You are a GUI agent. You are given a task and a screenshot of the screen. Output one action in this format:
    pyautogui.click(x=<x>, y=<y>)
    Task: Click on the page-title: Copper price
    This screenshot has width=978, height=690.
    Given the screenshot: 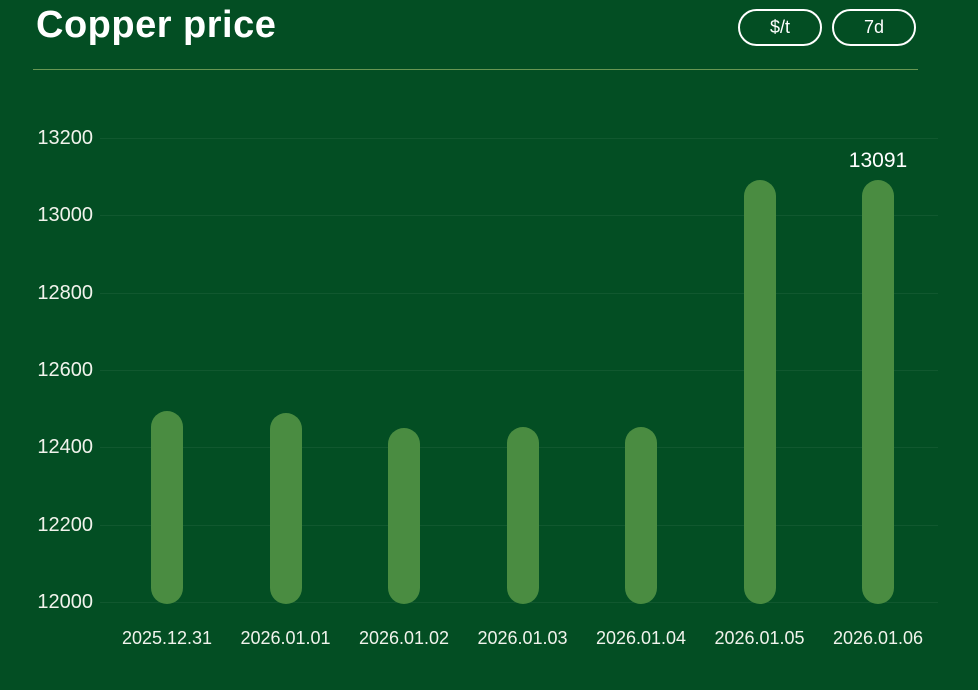 What is the action you would take?
    pyautogui.click(x=156, y=25)
    